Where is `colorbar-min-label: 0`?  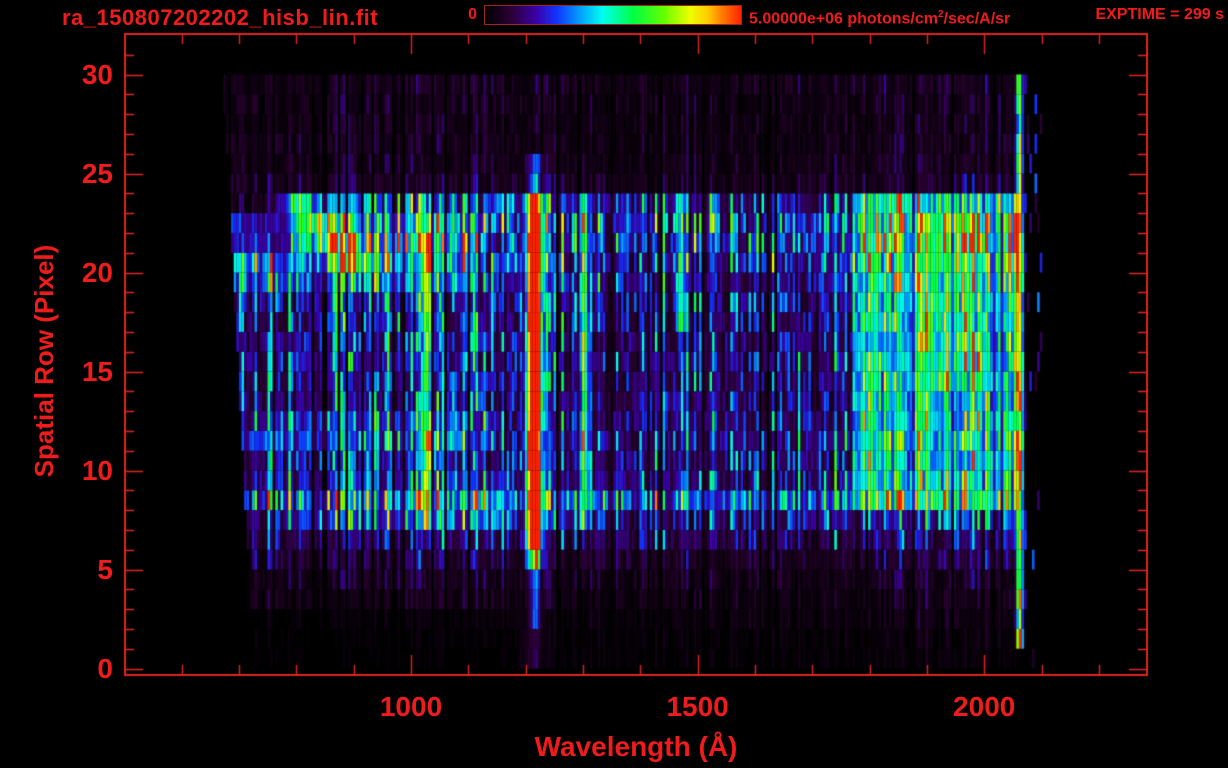
colorbar-min-label: 0 is located at coordinates (472, 14).